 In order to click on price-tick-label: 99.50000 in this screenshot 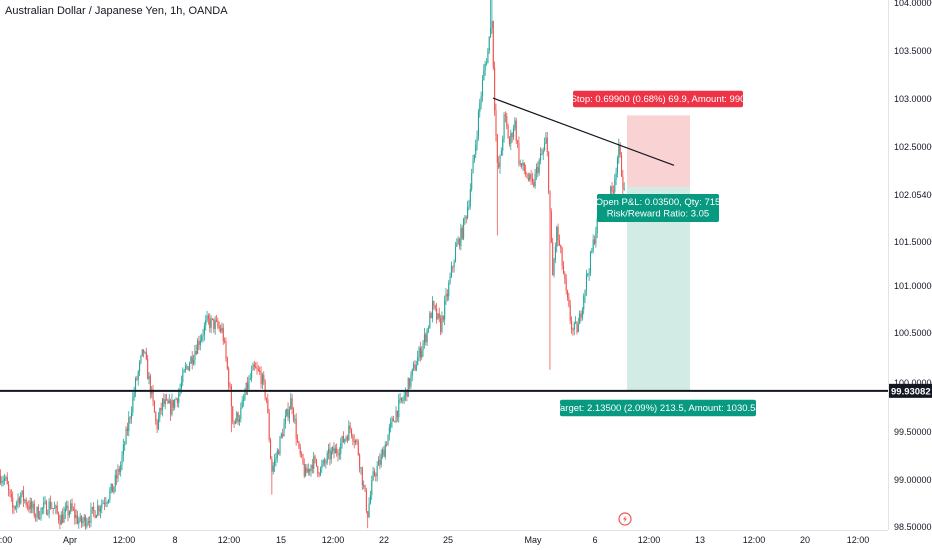, I will do `click(913, 432)`.